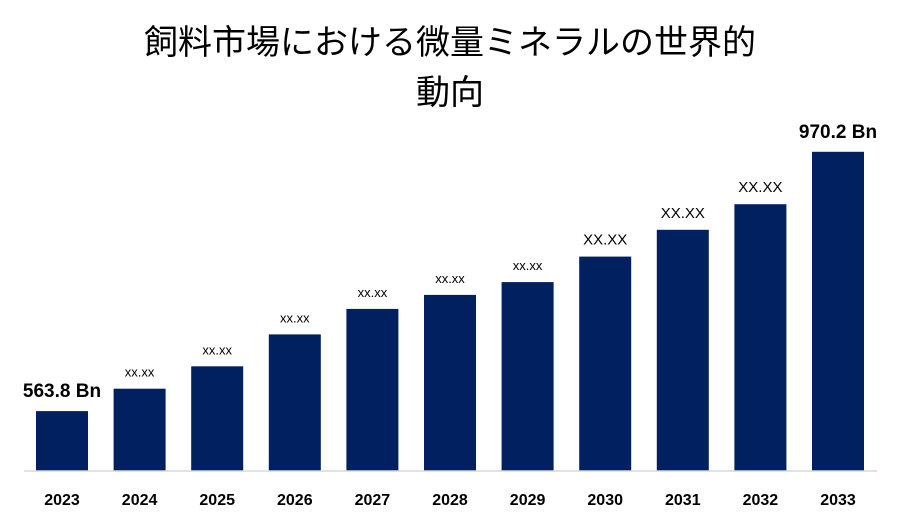 Image resolution: width=900 pixels, height=525 pixels. What do you see at coordinates (527, 376) in the screenshot?
I see `bar-2029` at bounding box center [527, 376].